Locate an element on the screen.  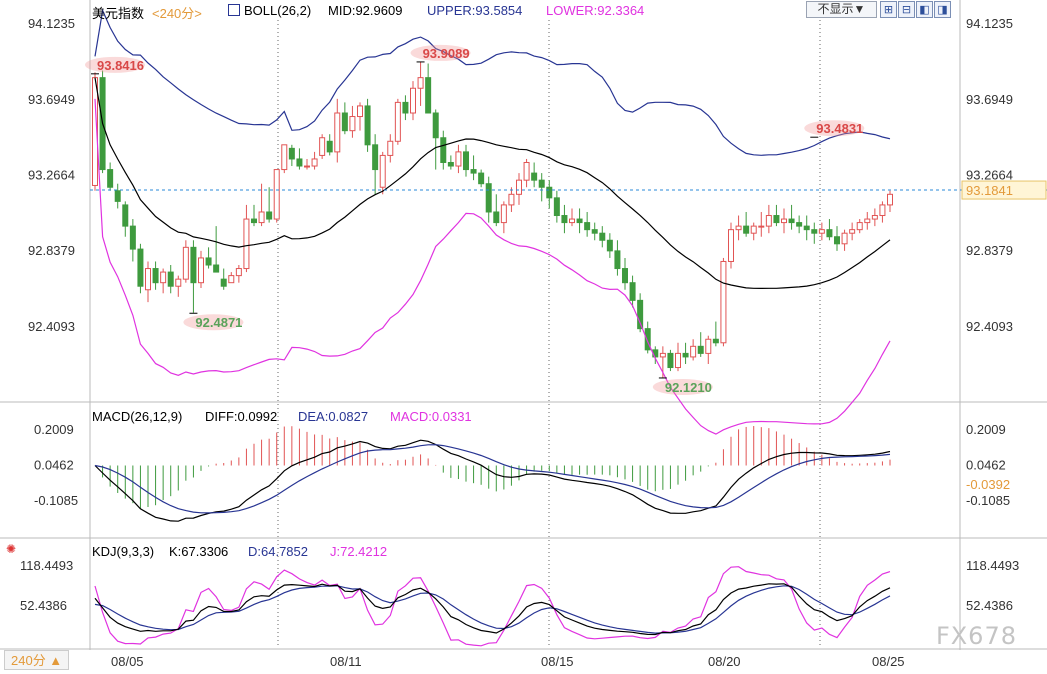
kdj-k-value: K:67.3306 is located at coordinates (199, 551).